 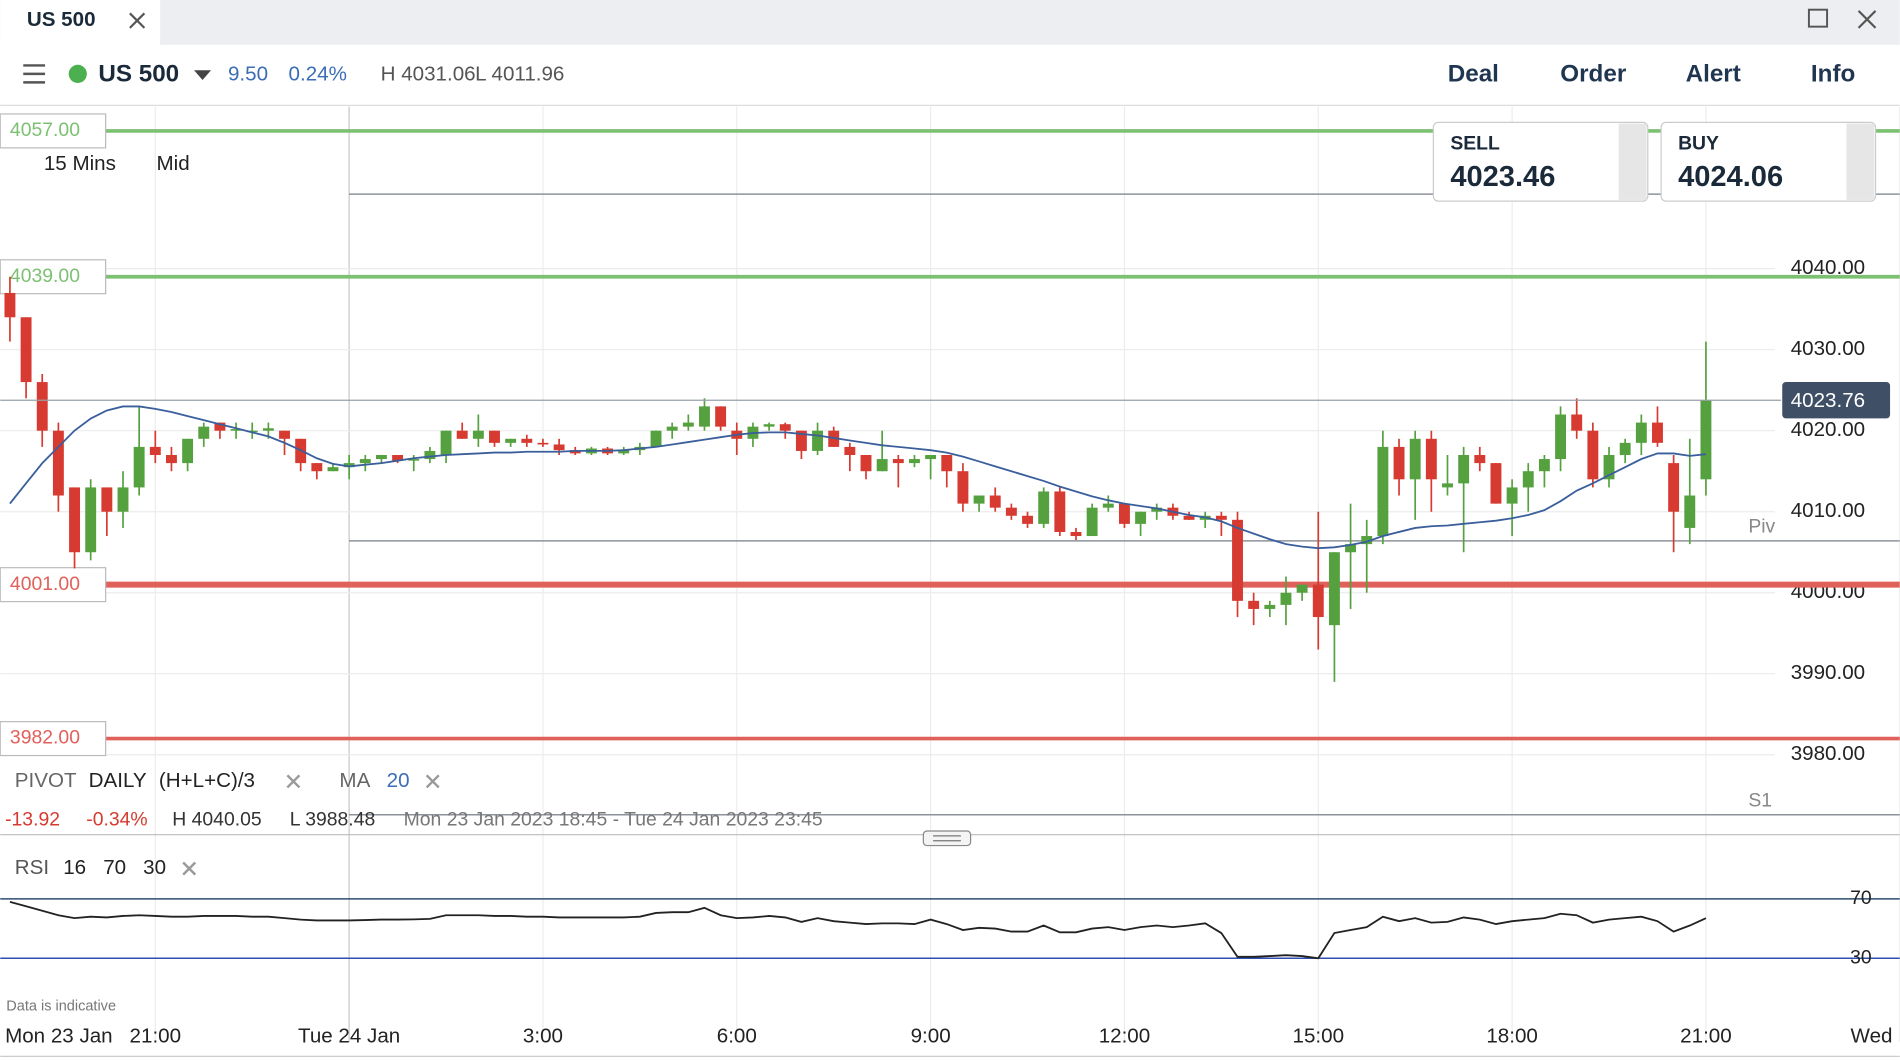 What do you see at coordinates (173, 163) in the screenshot?
I see `price-type: Mid` at bounding box center [173, 163].